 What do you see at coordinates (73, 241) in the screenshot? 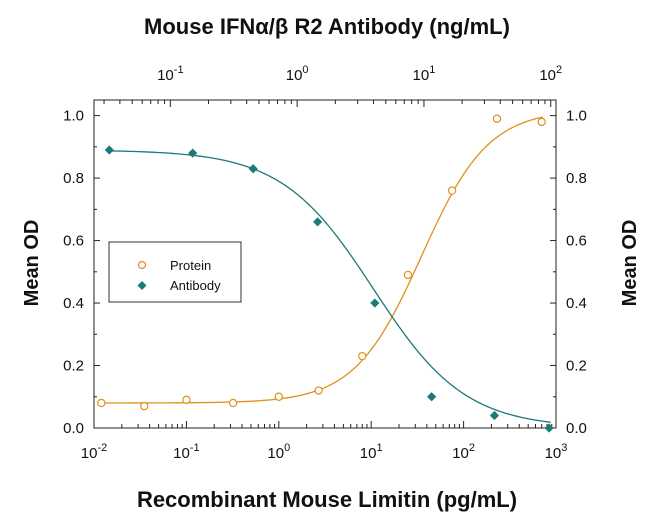
I see `y-tick-label-left: 0.6` at bounding box center [73, 241].